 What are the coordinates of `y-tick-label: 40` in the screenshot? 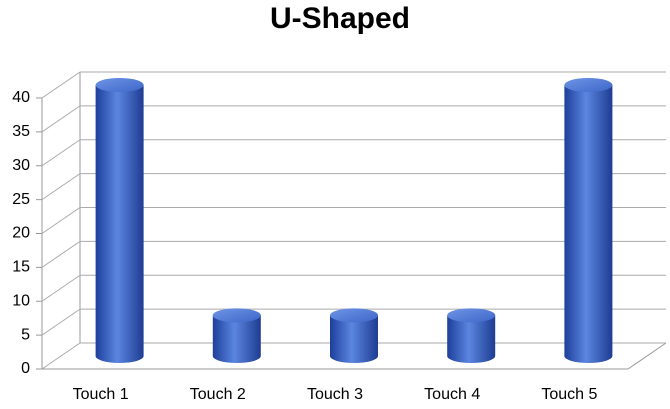 It's located at (21, 97).